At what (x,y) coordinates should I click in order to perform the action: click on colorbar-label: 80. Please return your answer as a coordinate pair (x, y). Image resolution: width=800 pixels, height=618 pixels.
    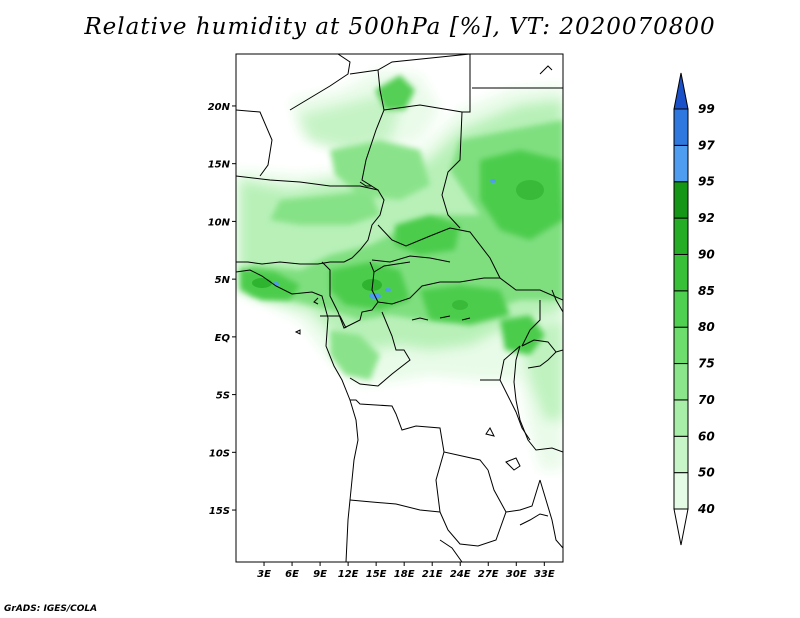
    Looking at the image, I should click on (706, 327).